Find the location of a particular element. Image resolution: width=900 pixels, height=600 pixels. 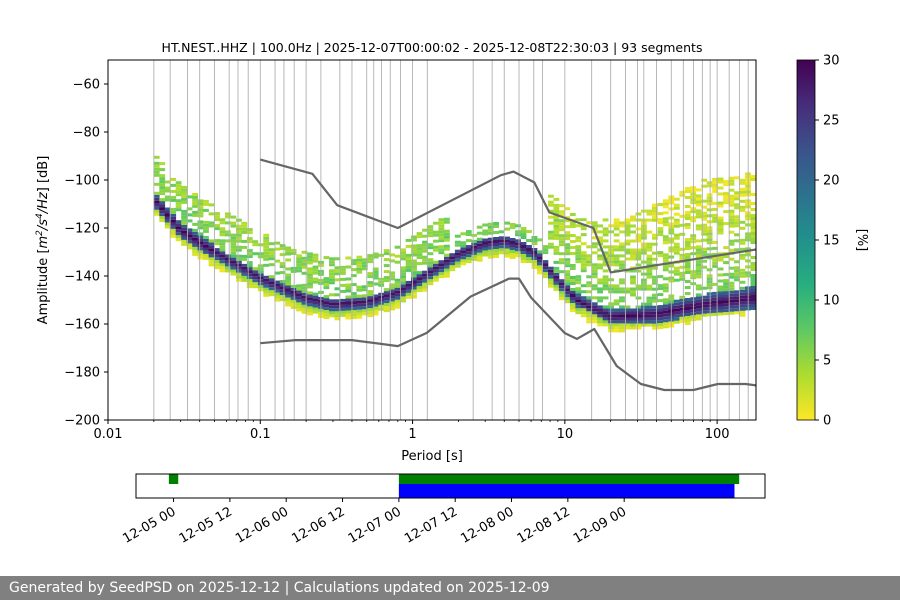

time-tick-label: 12-08 00 is located at coordinates (487, 525).